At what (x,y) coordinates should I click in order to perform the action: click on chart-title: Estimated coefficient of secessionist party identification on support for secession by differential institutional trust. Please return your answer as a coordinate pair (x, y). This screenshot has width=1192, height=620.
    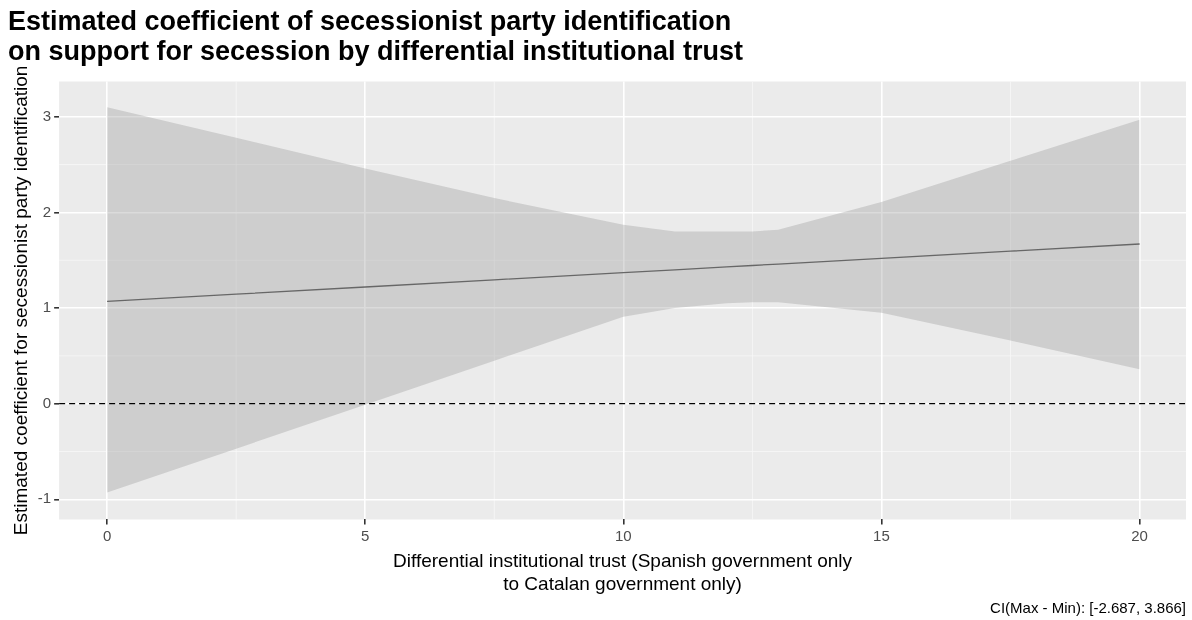
    Looking at the image, I should click on (376, 36).